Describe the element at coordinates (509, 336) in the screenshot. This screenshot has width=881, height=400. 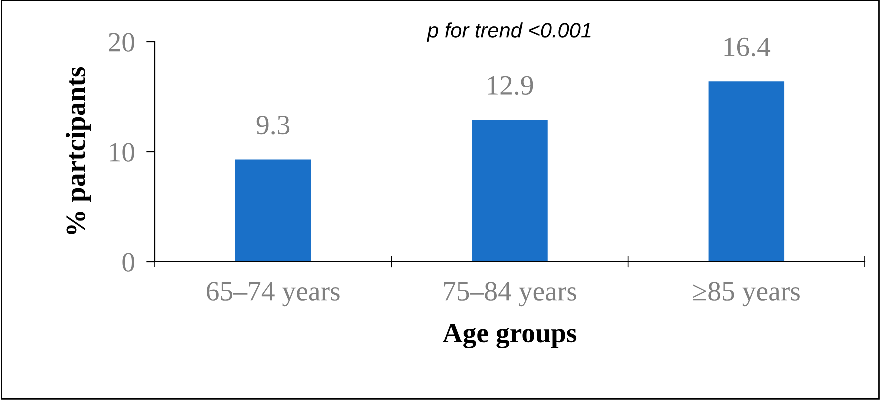
I see `x-axis-title: Age groups` at that location.